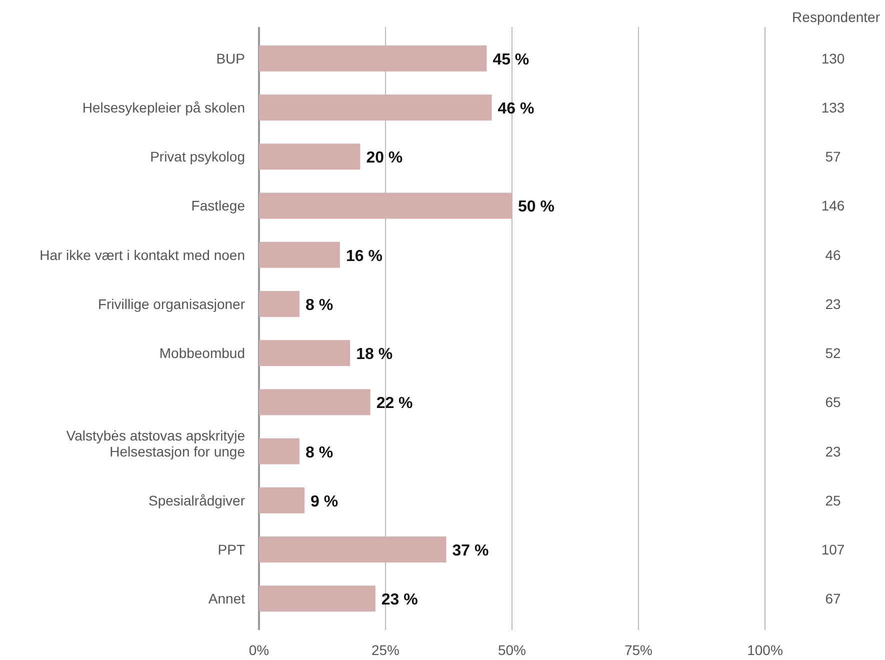 The width and height of the screenshot is (885, 660). I want to click on y-tick-label: Spesialrådgiver, so click(197, 500).